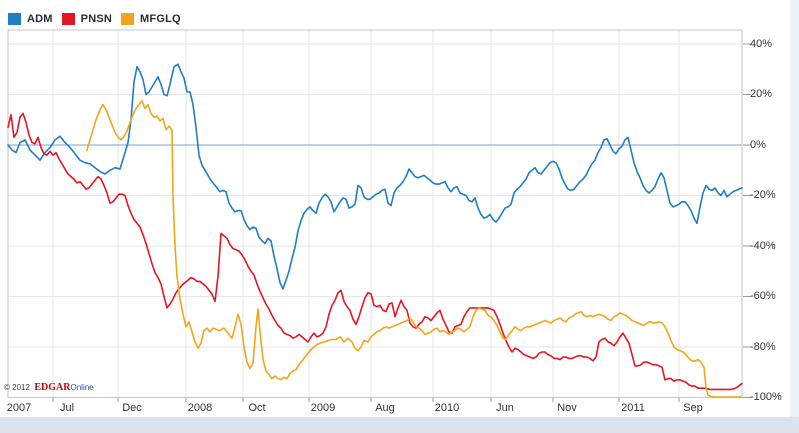 The width and height of the screenshot is (799, 433). Describe the element at coordinates (758, 144) in the screenshot. I see `y-axis-label-0%: 0%` at that location.